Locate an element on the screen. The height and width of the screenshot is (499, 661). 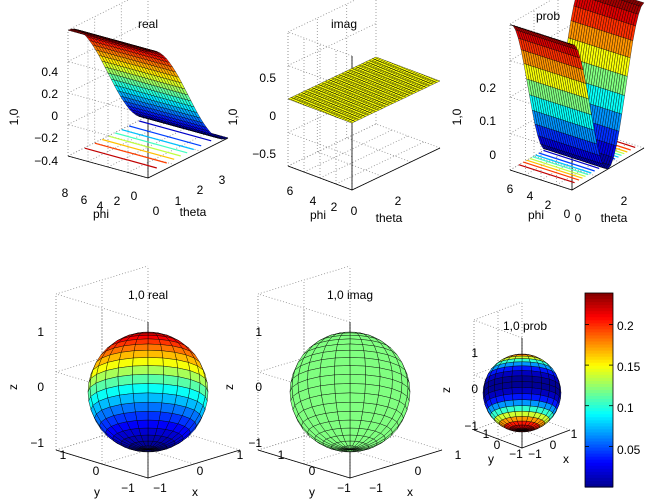
colorbar: 0.2 0.15 0.1 0.05 is located at coordinates (612, 390).